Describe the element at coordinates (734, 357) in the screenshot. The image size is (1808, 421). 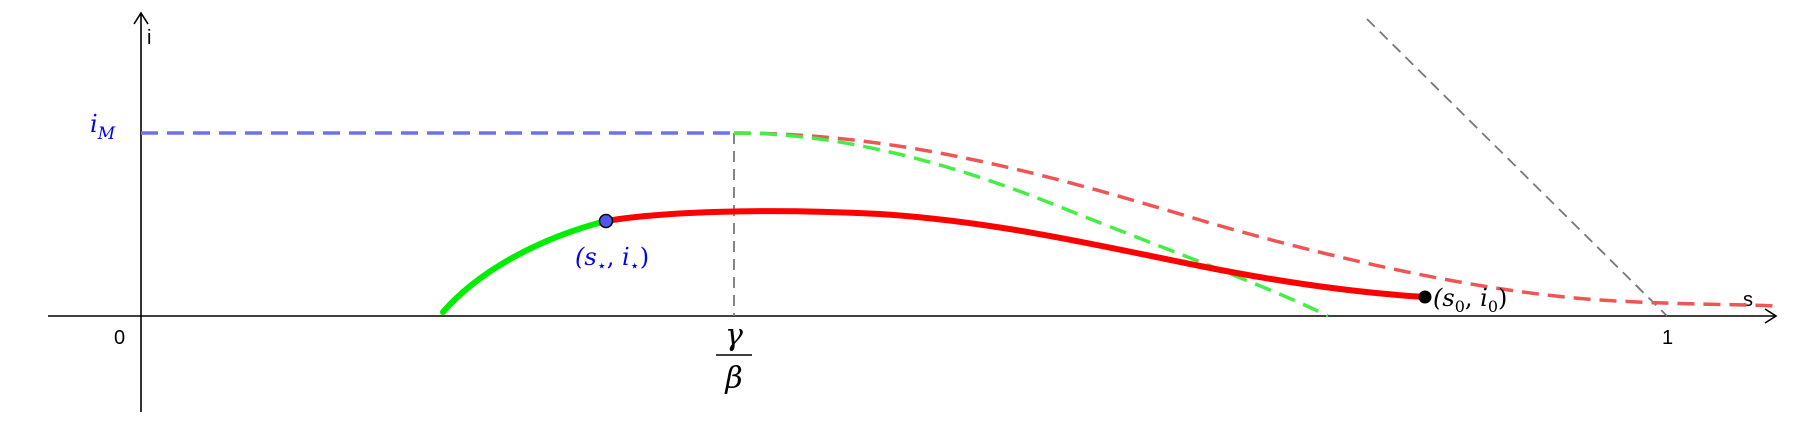
I see `threshold-fraction-label: γ β` at that location.